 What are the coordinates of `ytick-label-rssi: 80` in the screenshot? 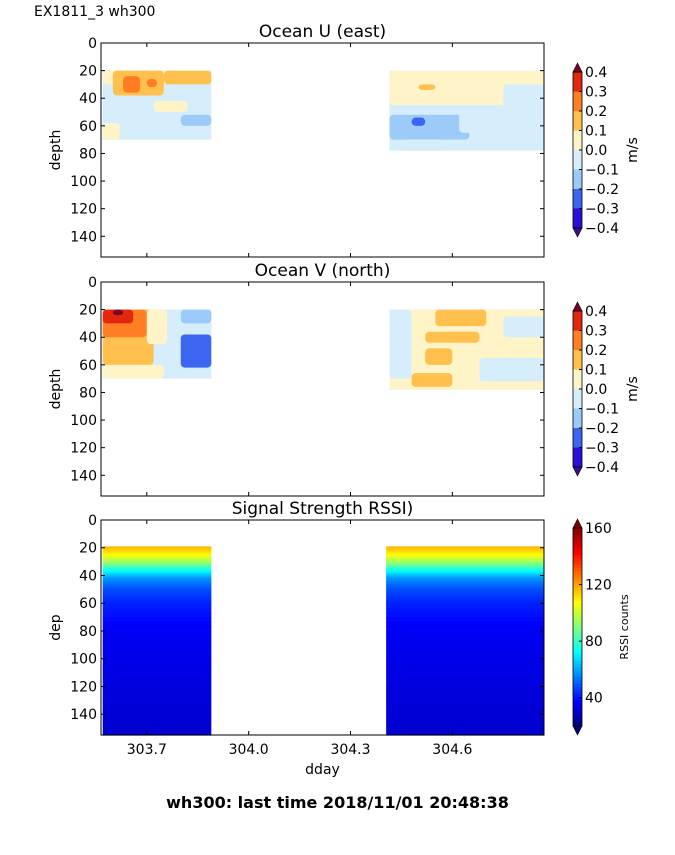 It's located at (88, 632).